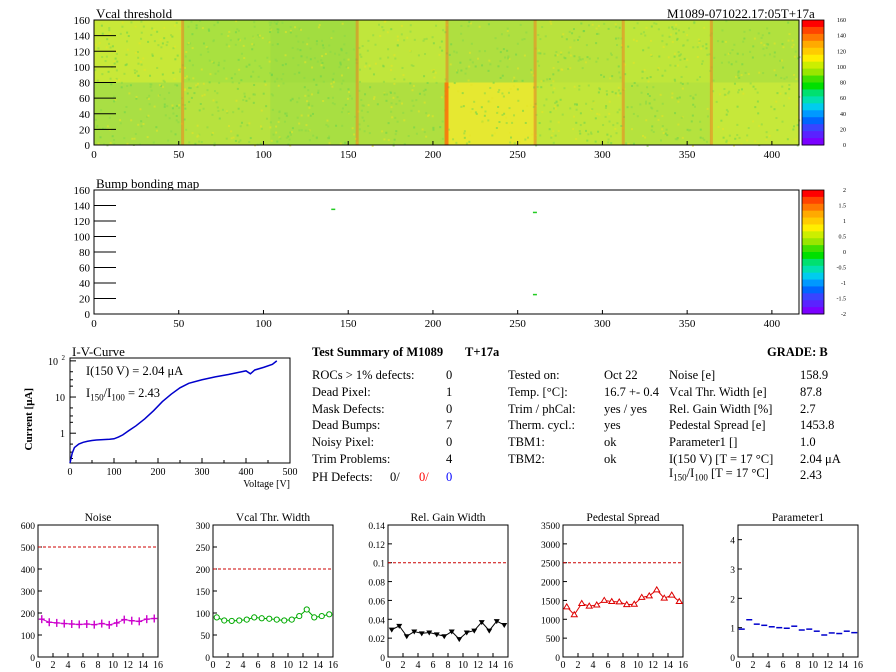 The width and height of the screenshot is (896, 672). What do you see at coordinates (70, 472) in the screenshot?
I see `x-tick-label: 0` at bounding box center [70, 472].